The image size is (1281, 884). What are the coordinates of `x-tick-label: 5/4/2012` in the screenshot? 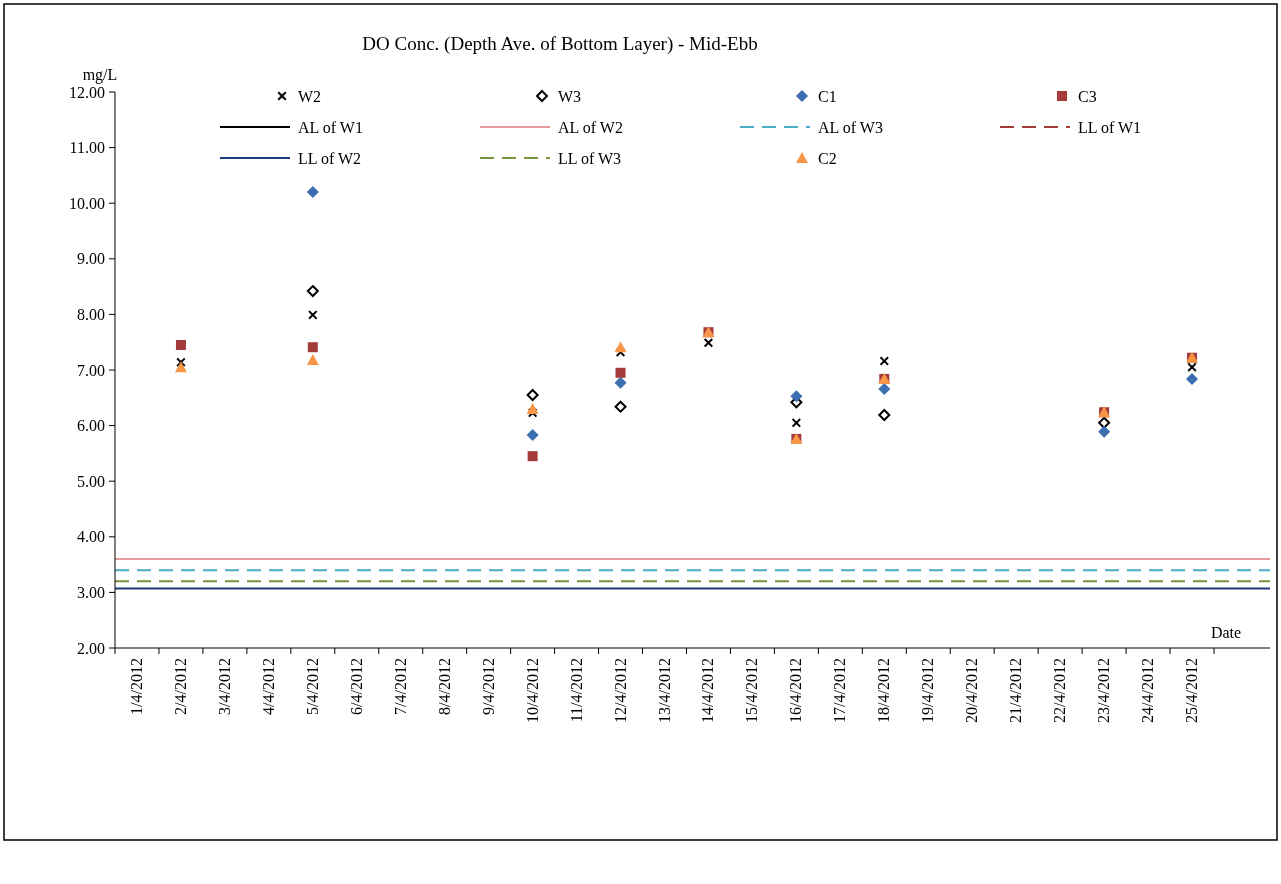 It's located at (312, 686).